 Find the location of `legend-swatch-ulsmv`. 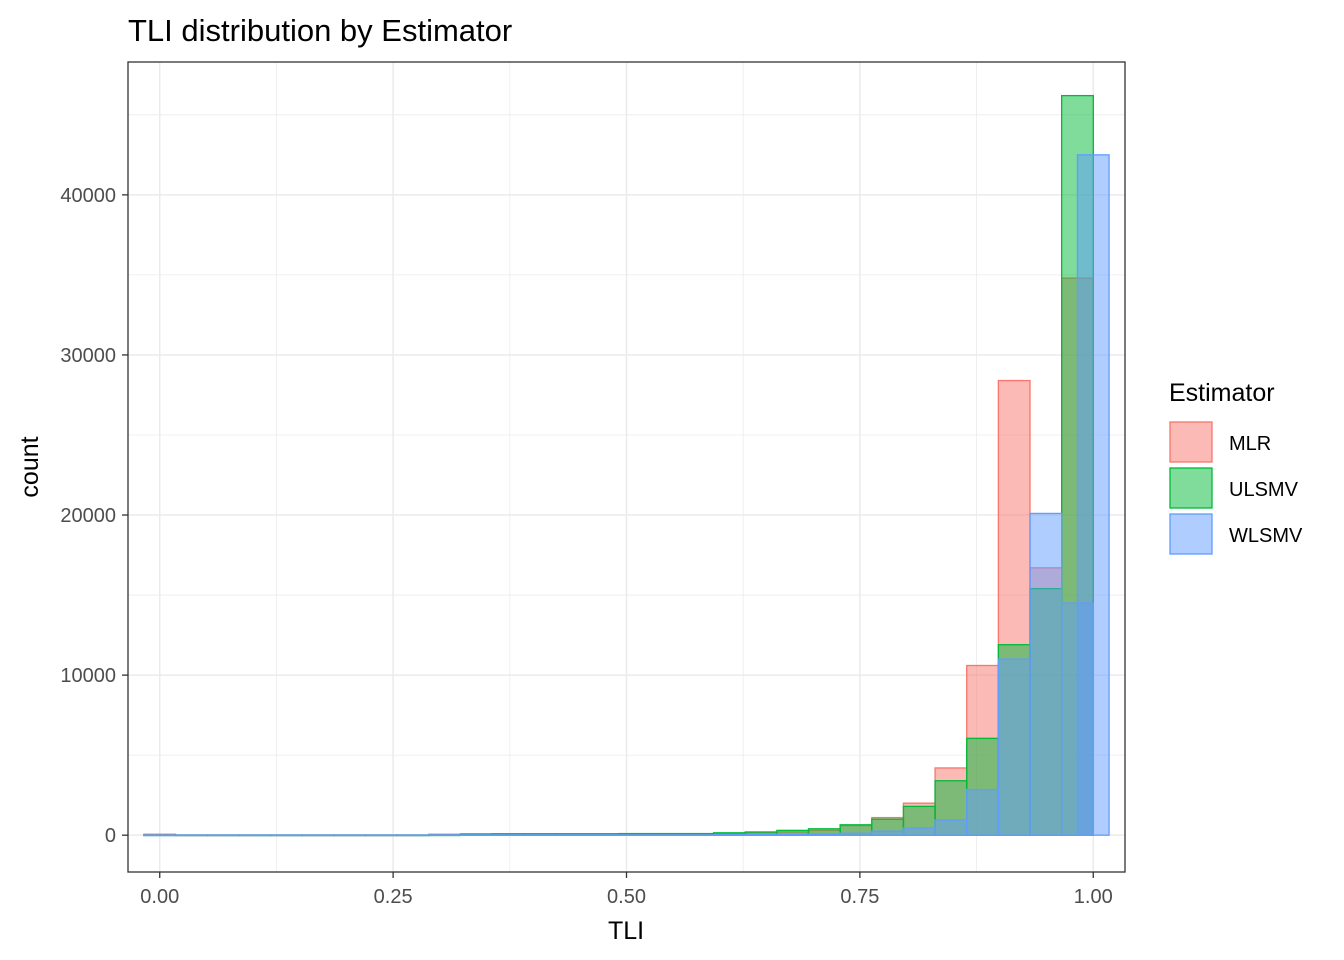

legend-swatch-ulsmv is located at coordinates (1191, 488).